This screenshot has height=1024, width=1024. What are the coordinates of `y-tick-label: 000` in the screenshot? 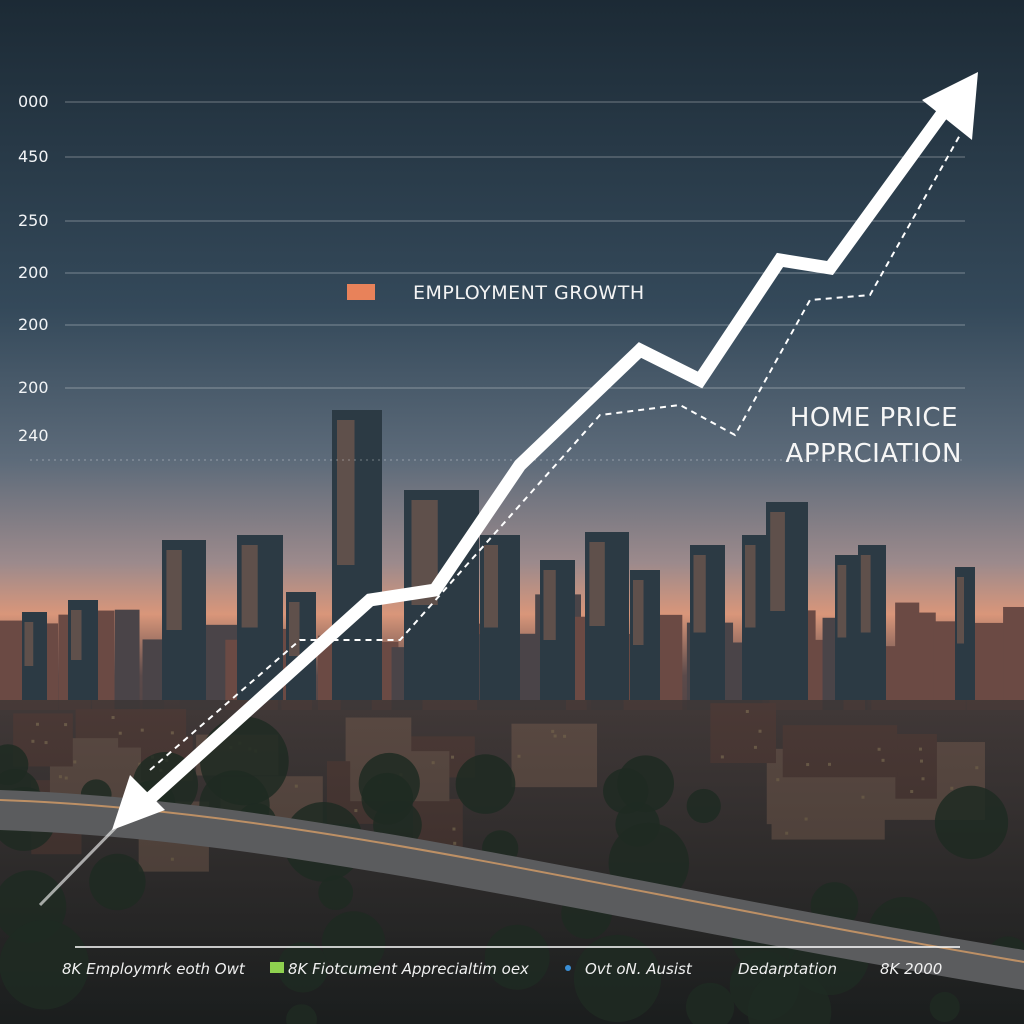 It's located at (33, 101).